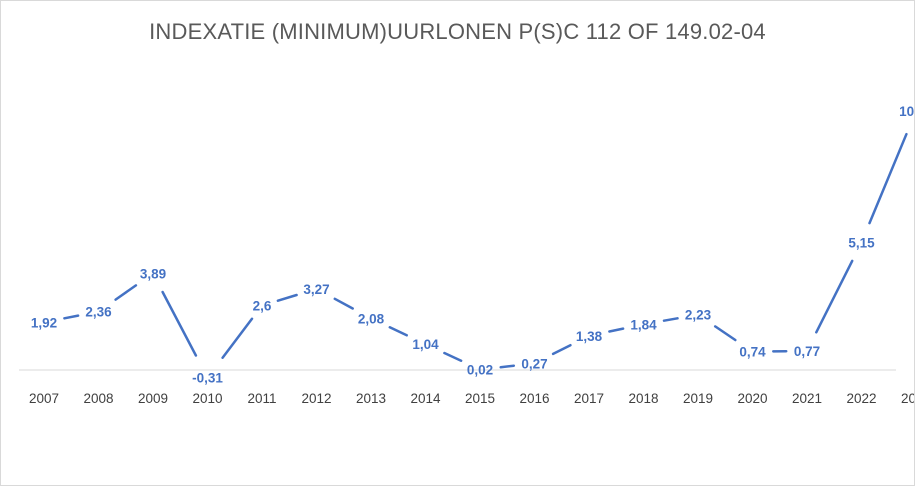 The image size is (915, 486). I want to click on x-tick-label: 2011, so click(261, 398).